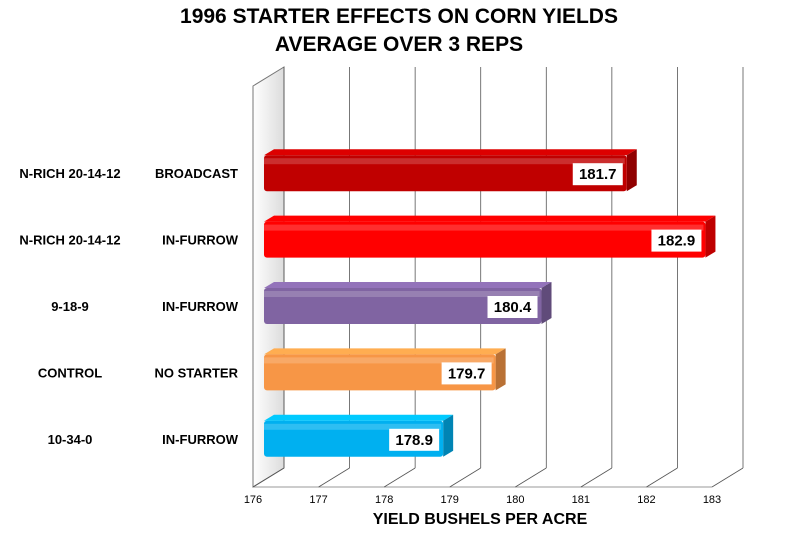 Image resolution: width=798 pixels, height=534 pixels. I want to click on value-label: 180.4, so click(513, 307).